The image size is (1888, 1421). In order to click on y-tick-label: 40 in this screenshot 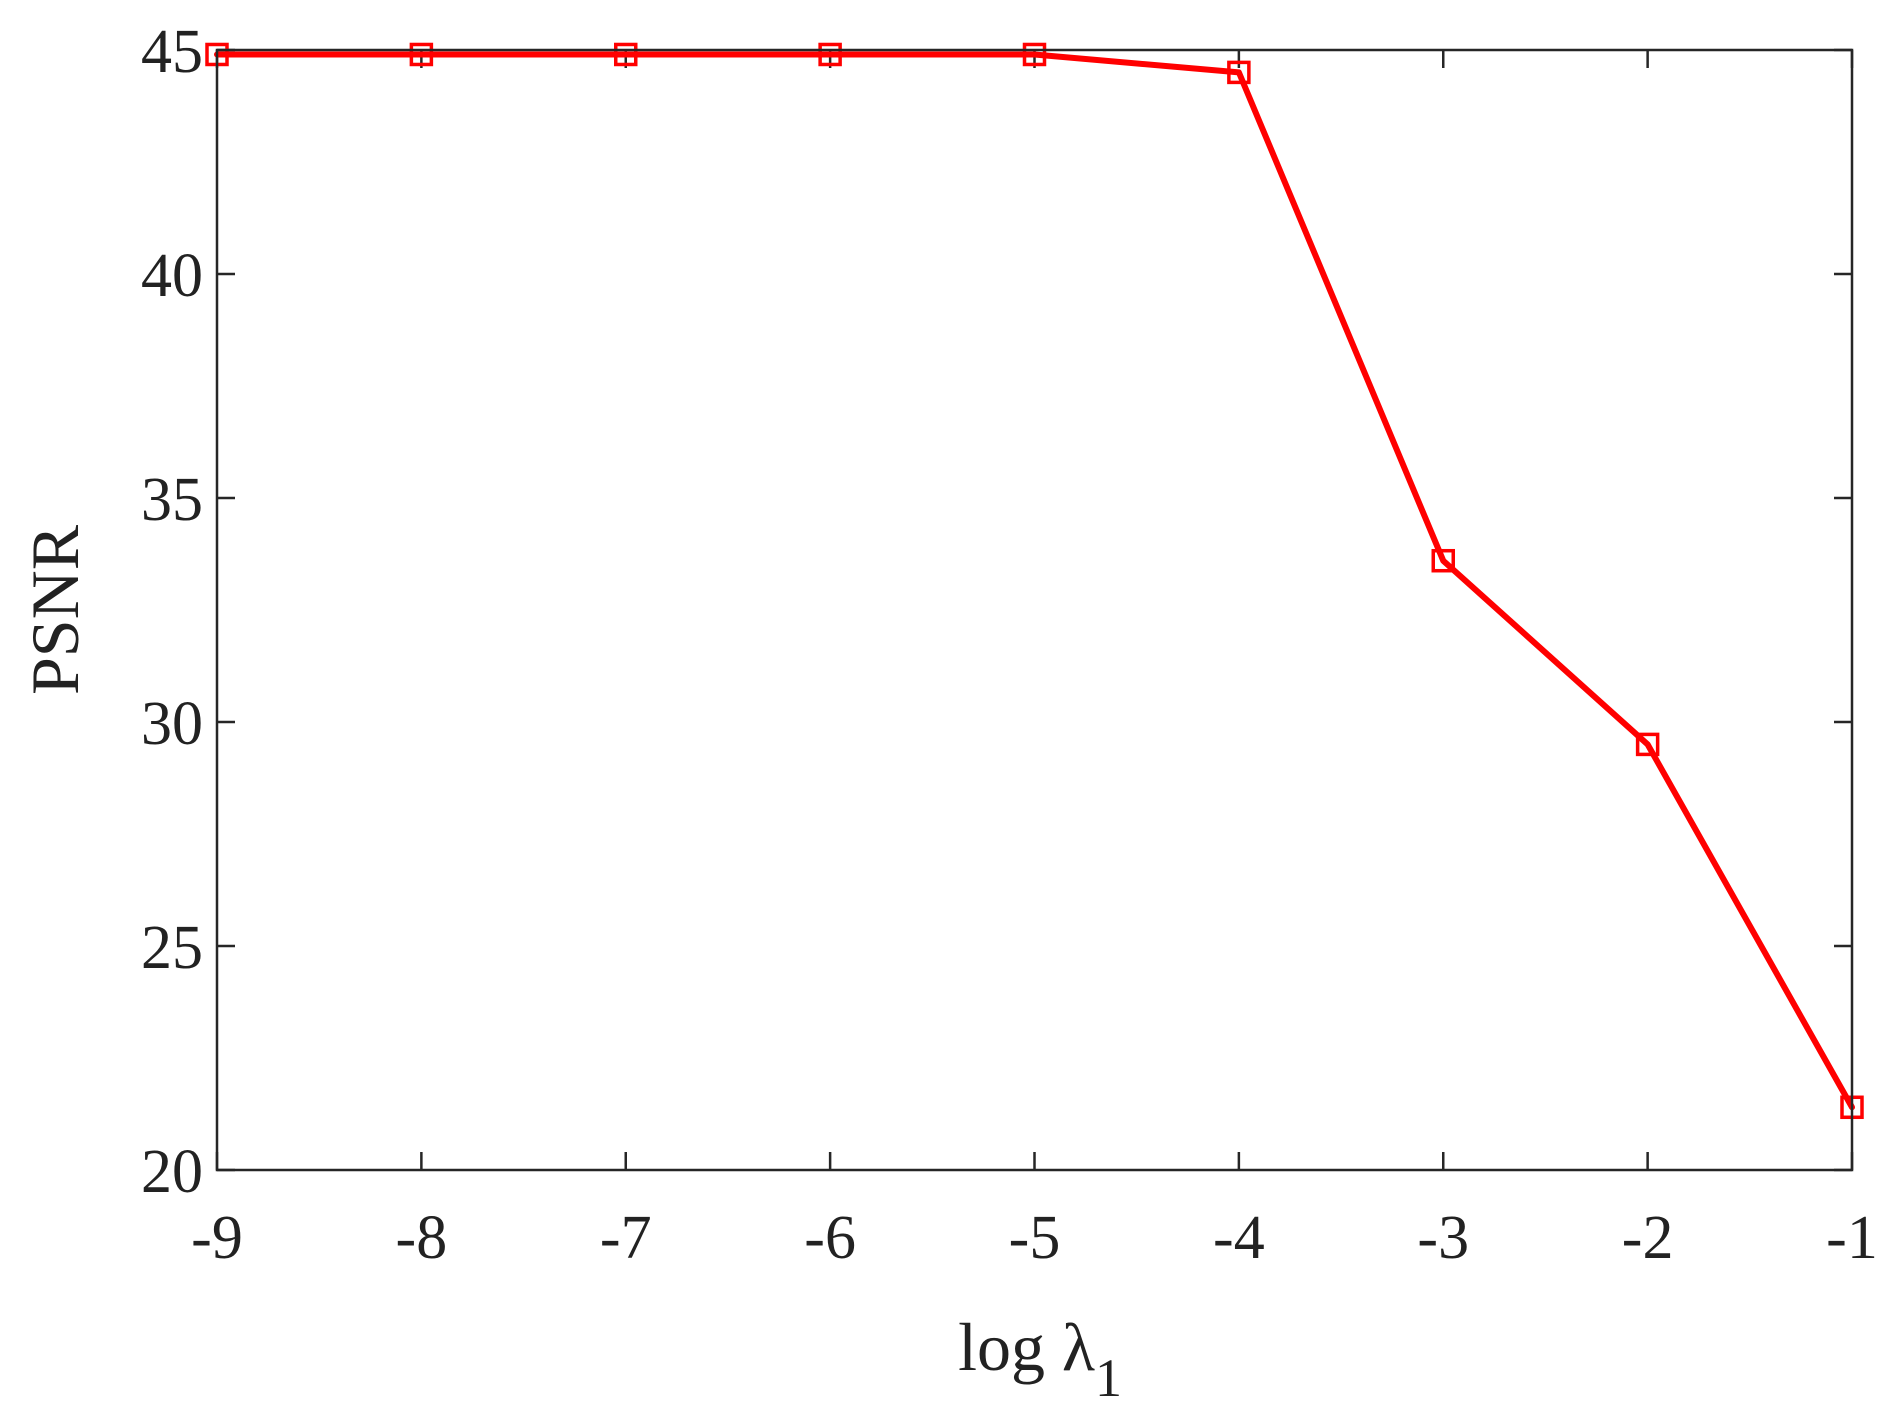, I will do `click(172, 276)`.